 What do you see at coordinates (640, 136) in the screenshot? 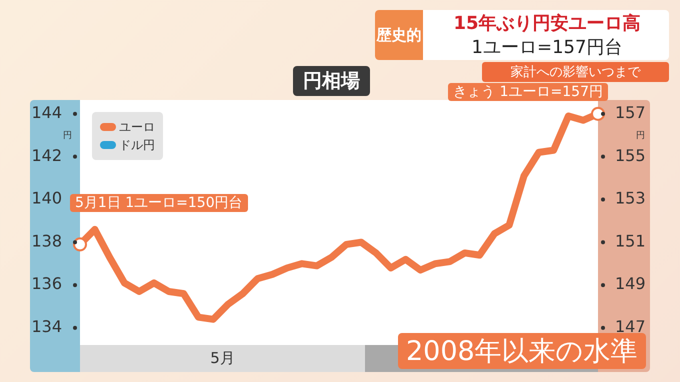
I see `y2-axis-title: 円` at bounding box center [640, 136].